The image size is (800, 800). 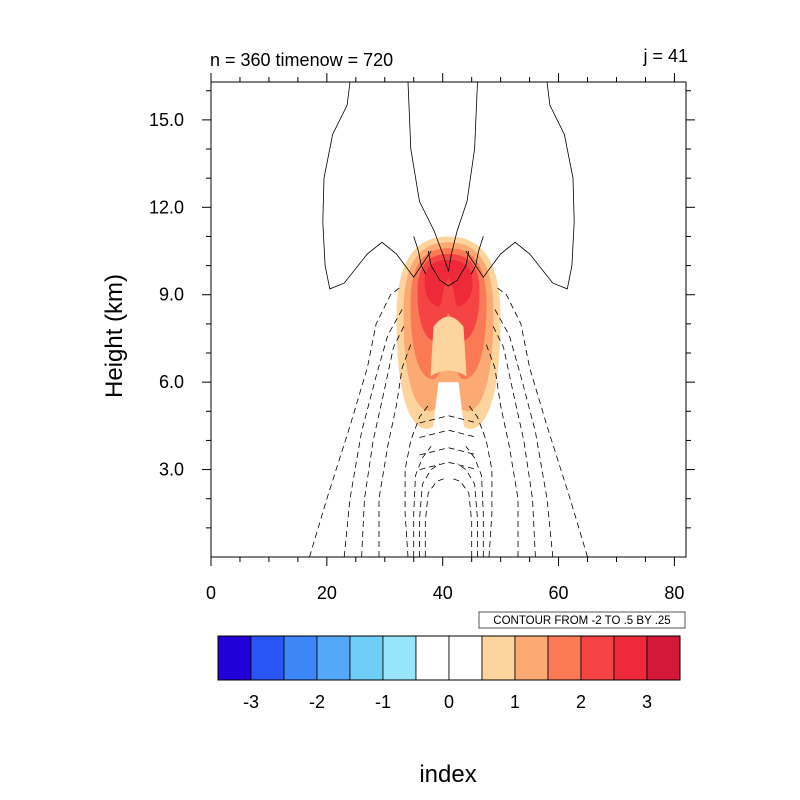 I want to click on colorbar-border, so click(x=449, y=658).